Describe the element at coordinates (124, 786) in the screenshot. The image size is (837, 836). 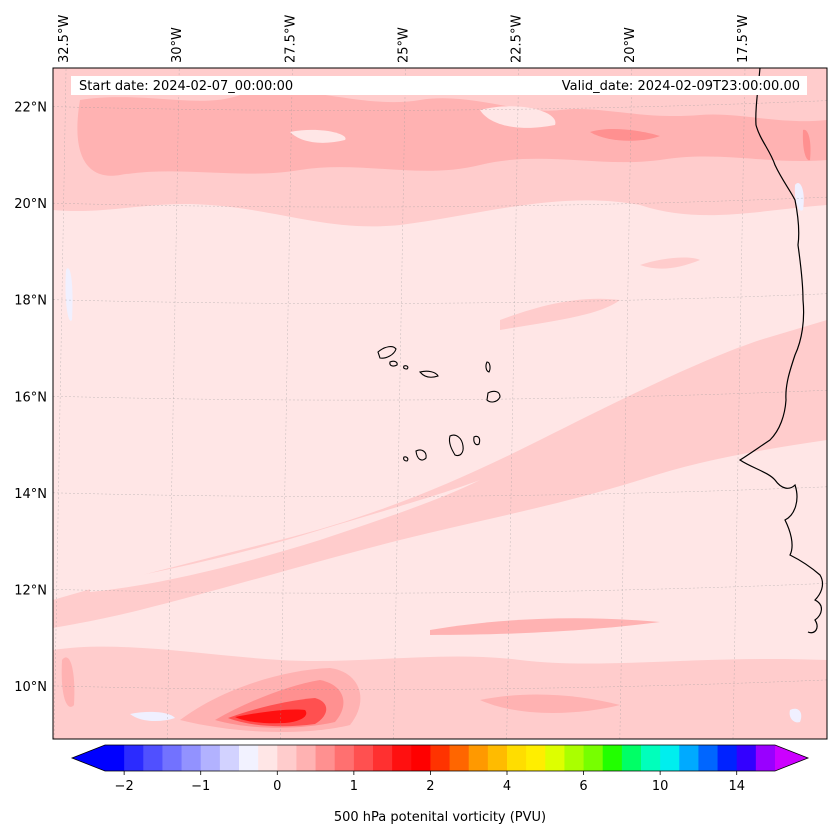
I see `colorbar-tick-label: −2` at that location.